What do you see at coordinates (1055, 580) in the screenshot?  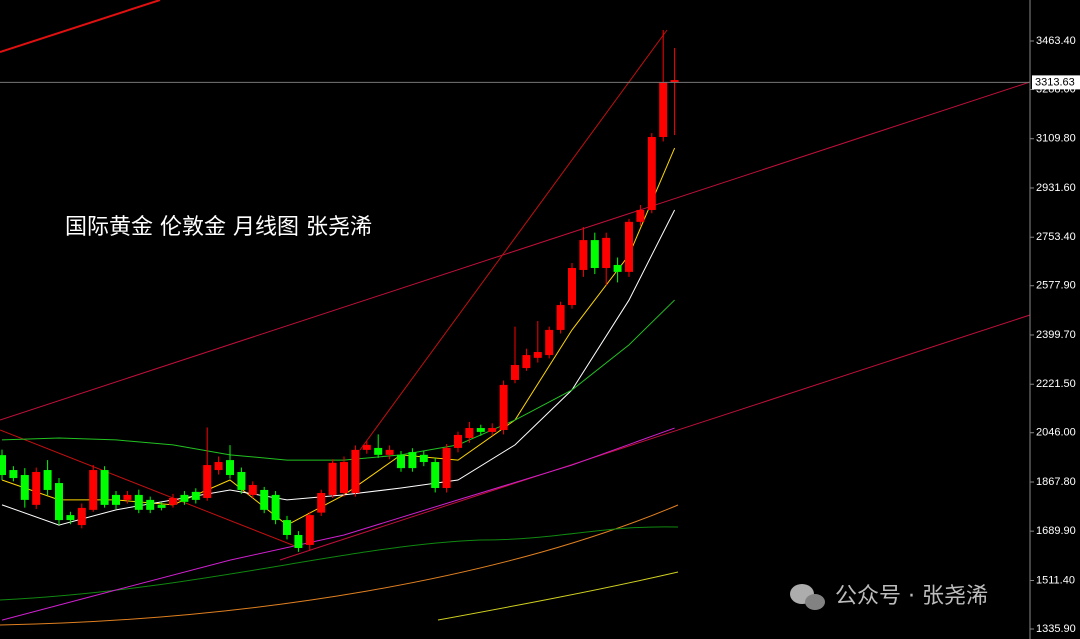 I see `y-tick-label: 1511.40` at bounding box center [1055, 580].